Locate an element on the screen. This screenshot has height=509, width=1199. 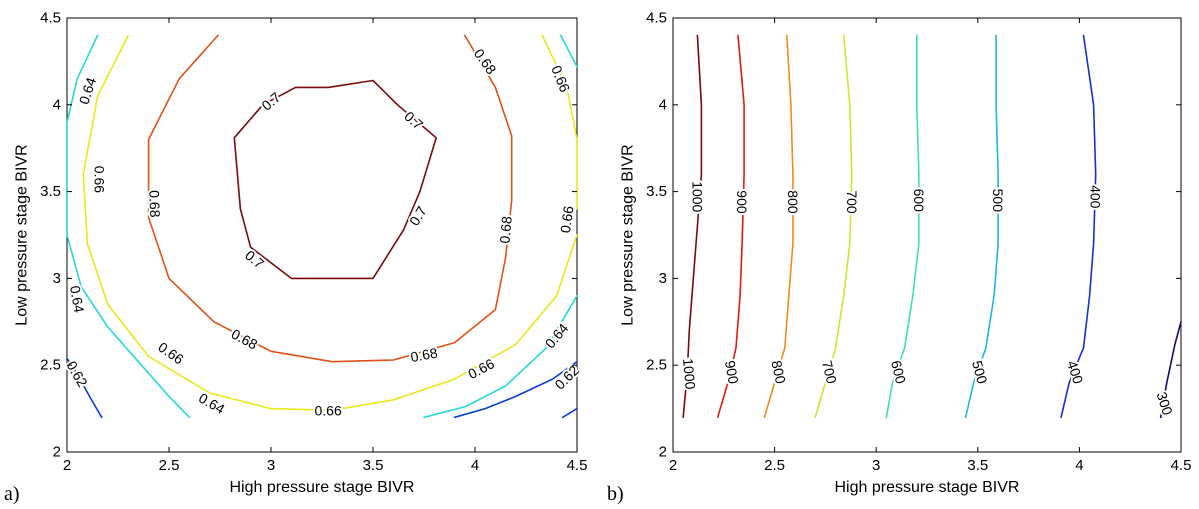
panel-label: b) is located at coordinates (615, 494).